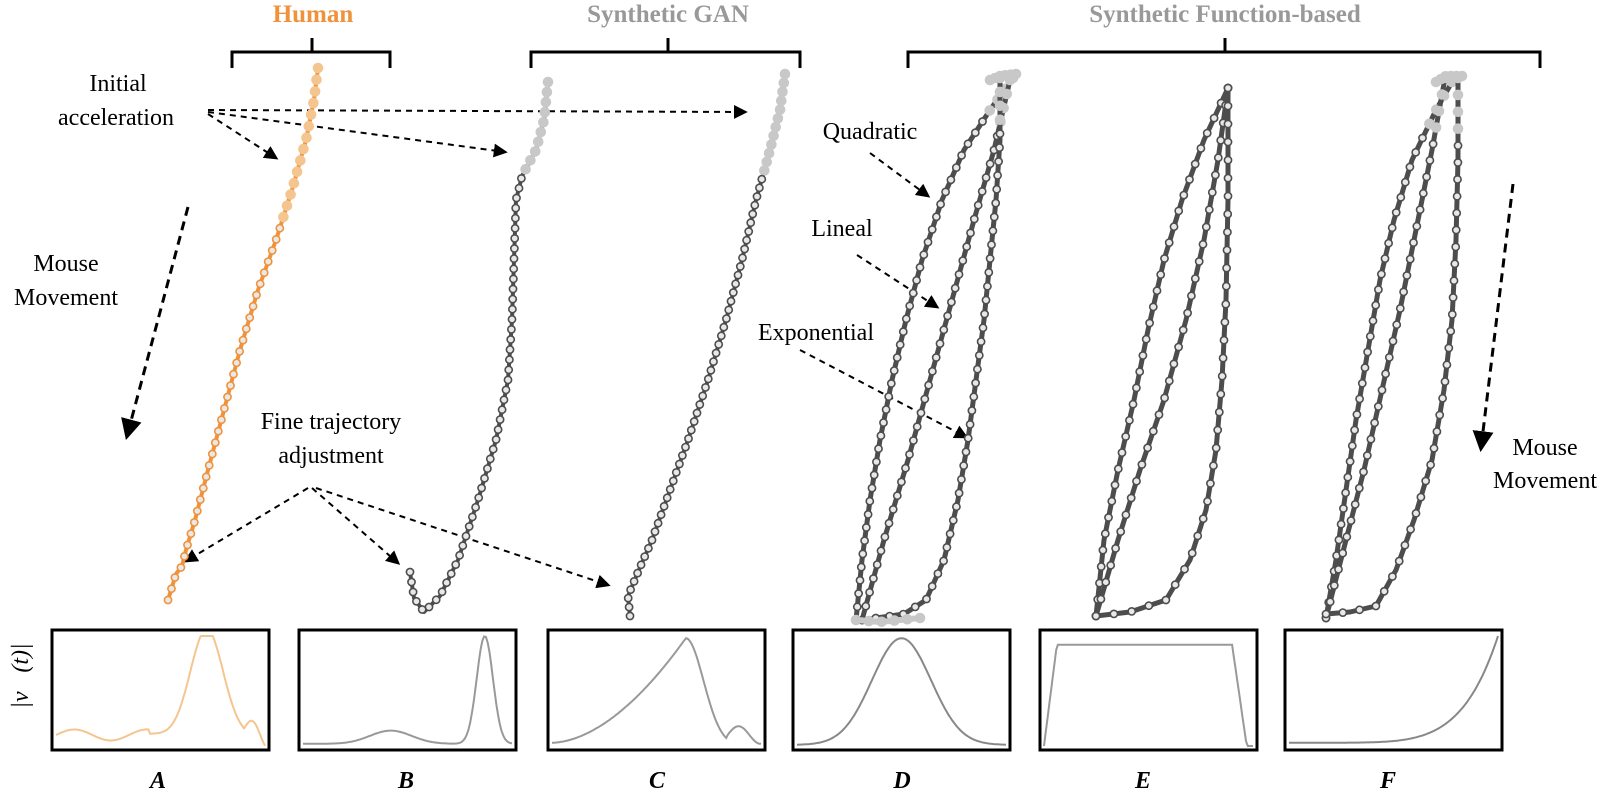  Describe the element at coordinates (155, 323) in the screenshot. I see `arrow-mouse-movement-left` at that location.